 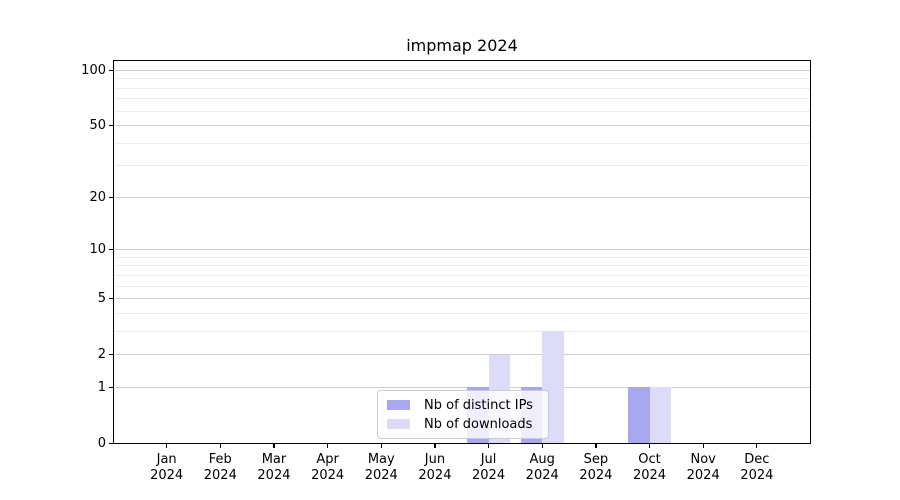 I want to click on x-tick-month: May, so click(x=381, y=459).